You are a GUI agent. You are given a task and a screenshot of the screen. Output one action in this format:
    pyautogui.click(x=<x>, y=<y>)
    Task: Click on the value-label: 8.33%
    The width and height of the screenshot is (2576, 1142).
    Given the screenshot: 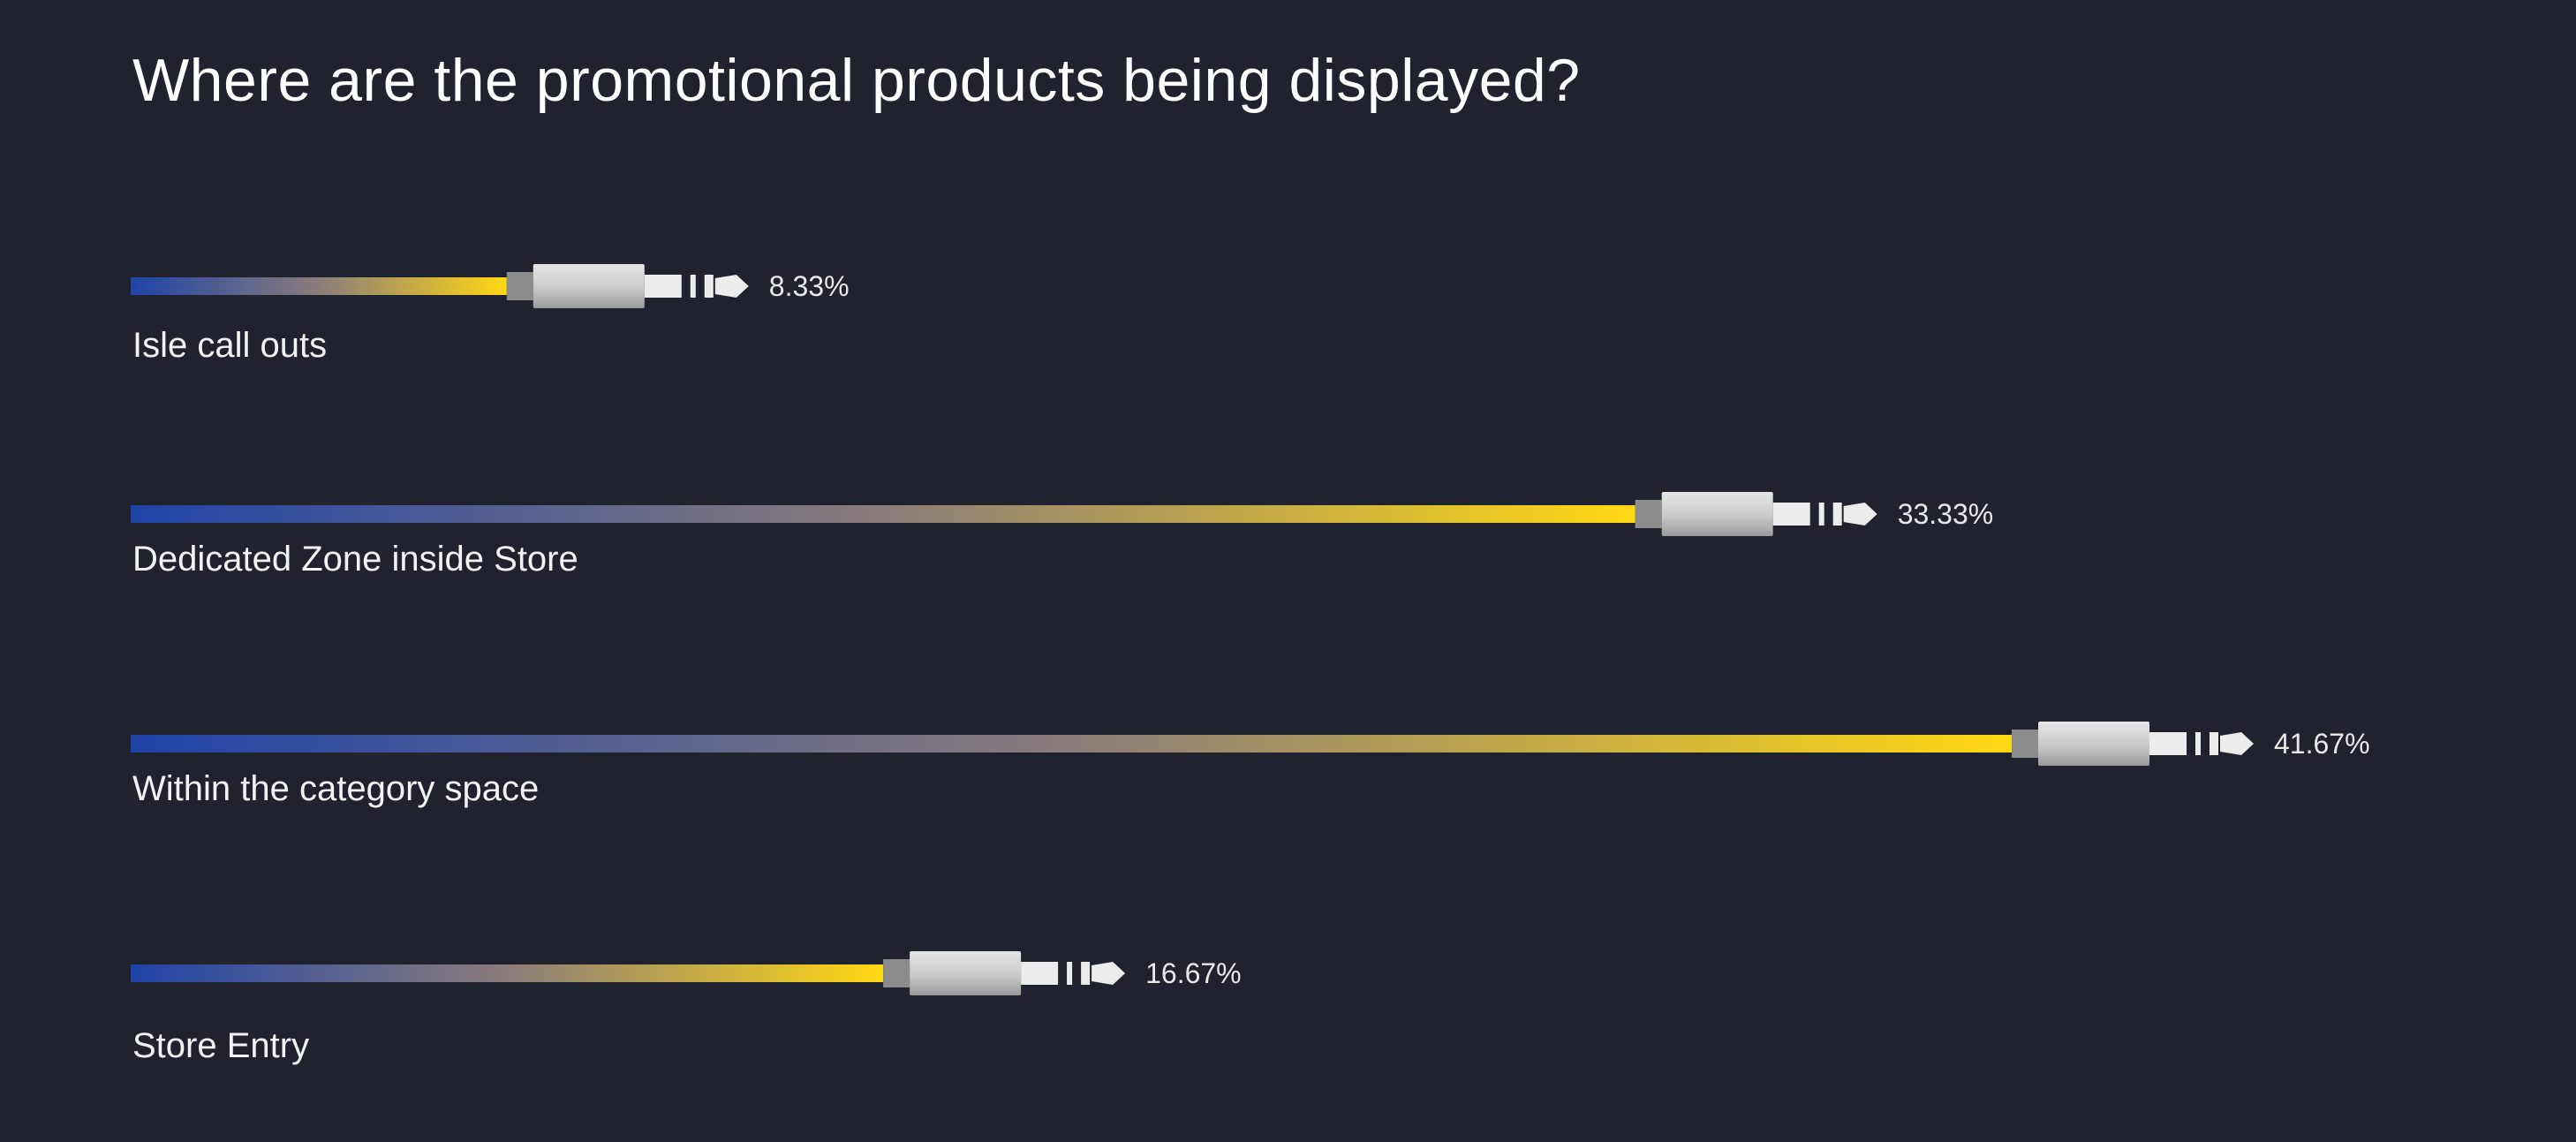 What is the action you would take?
    pyautogui.click(x=809, y=286)
    